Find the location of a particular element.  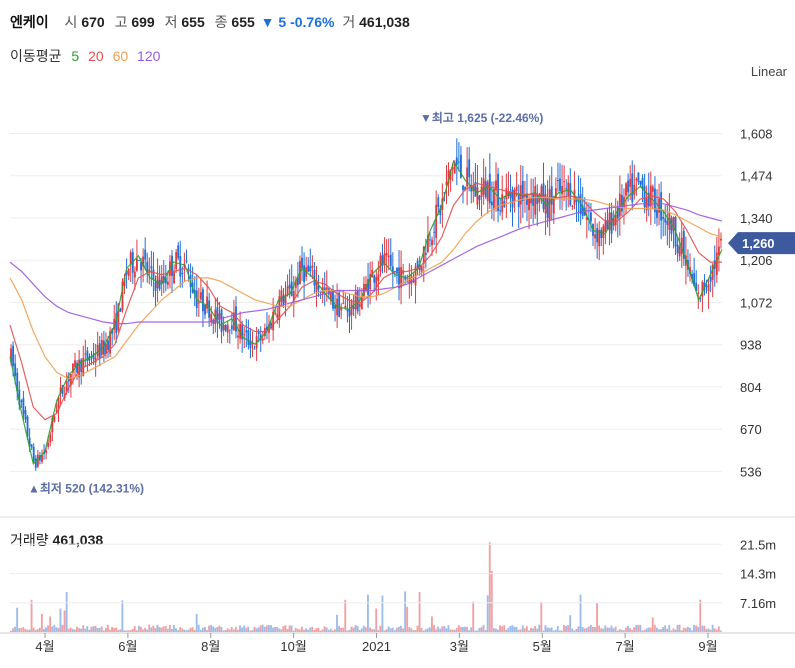

time-tick-label: 6월 is located at coordinates (127, 646).